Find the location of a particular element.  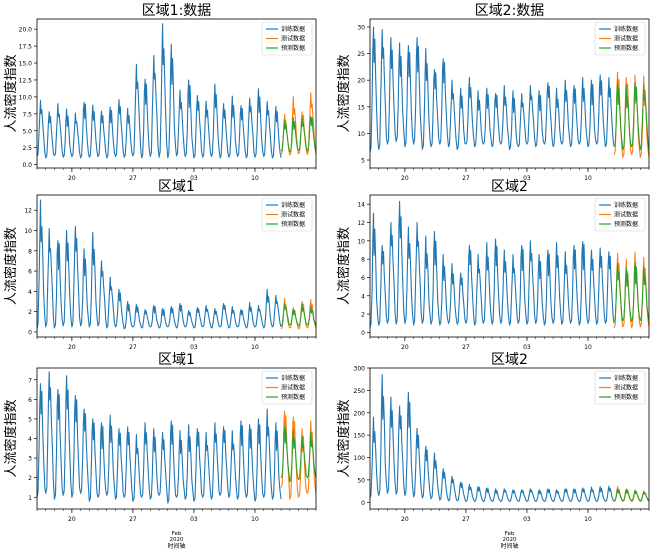

y-tick-label: 30 is located at coordinates (361, 27).